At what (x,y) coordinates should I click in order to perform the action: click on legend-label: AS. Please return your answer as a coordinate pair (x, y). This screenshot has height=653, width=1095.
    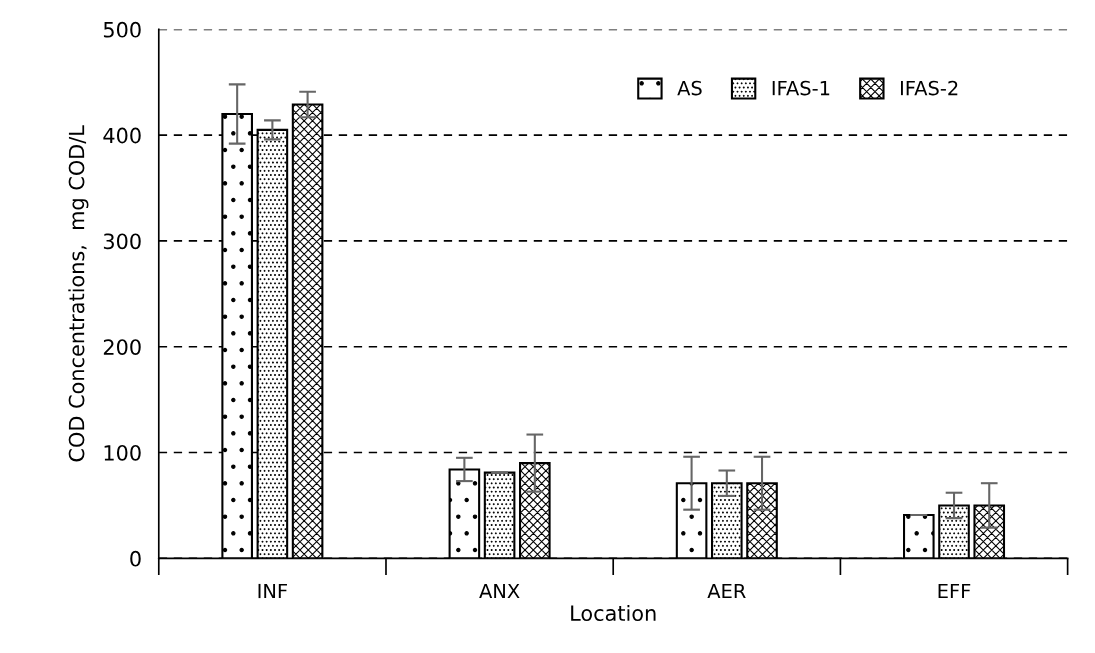
    Looking at the image, I should click on (689, 88).